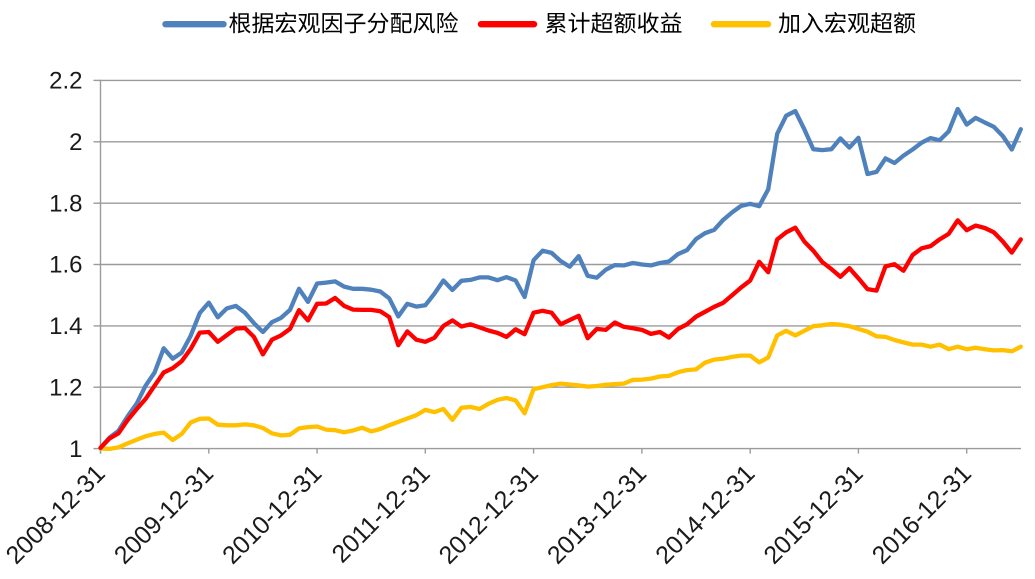 The width and height of the screenshot is (1035, 579). Describe the element at coordinates (65, 387) in the screenshot. I see `svg-text: 1.2` at that location.